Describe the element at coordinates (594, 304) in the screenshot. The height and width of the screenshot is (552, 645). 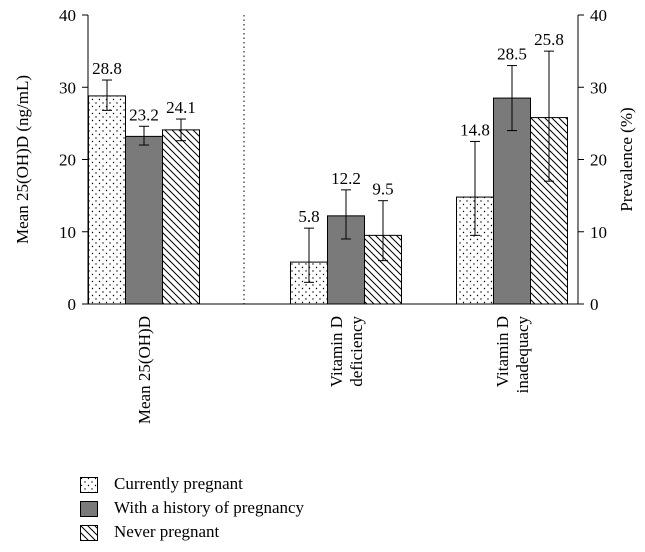
I see `y-tick-label-right: 0` at that location.